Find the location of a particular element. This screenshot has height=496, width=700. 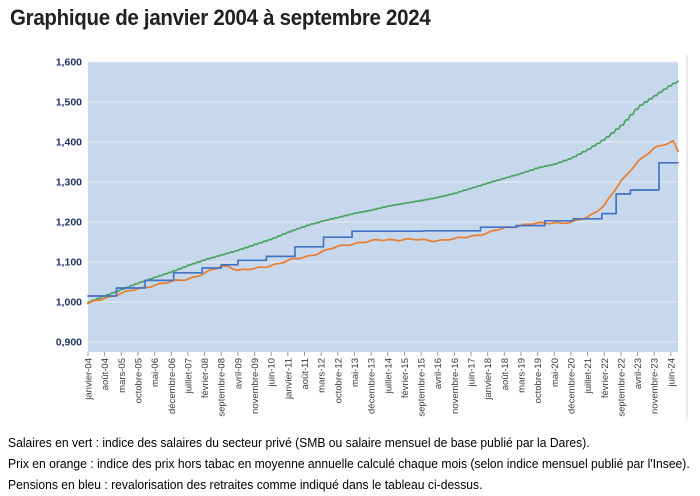

x-axis-label: décembre-20 is located at coordinates (571, 386).